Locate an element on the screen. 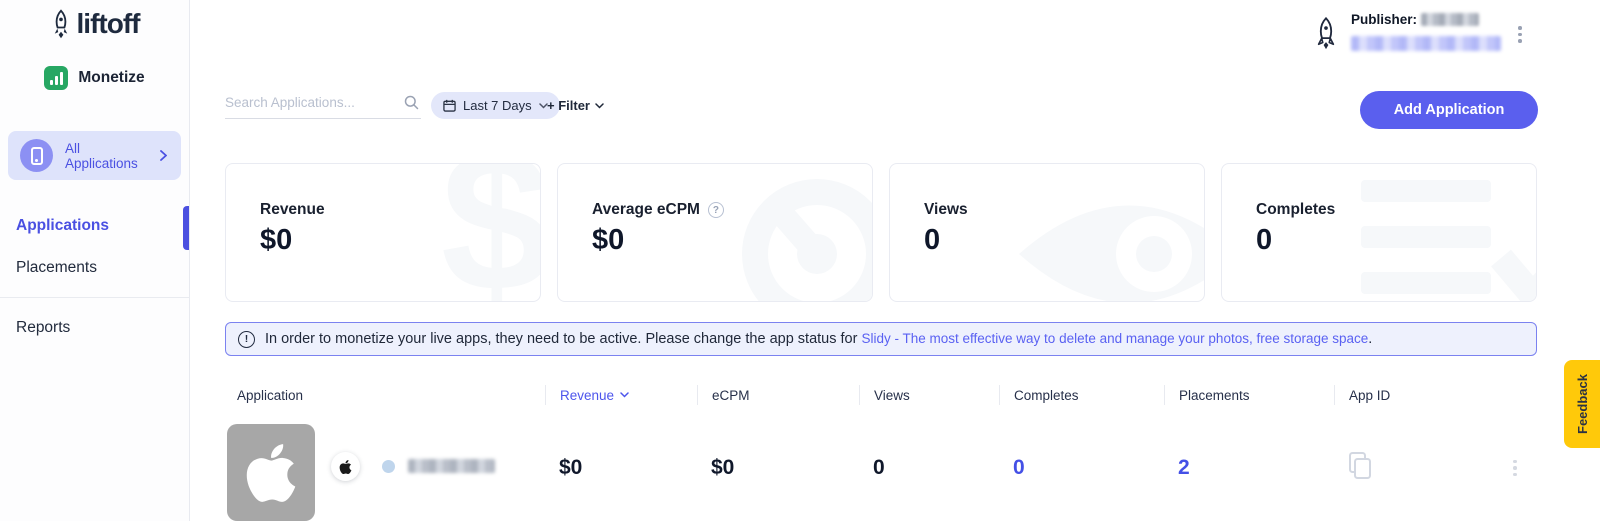 The height and width of the screenshot is (521, 1600). feedback-tab: Feedback is located at coordinates (1582, 404).